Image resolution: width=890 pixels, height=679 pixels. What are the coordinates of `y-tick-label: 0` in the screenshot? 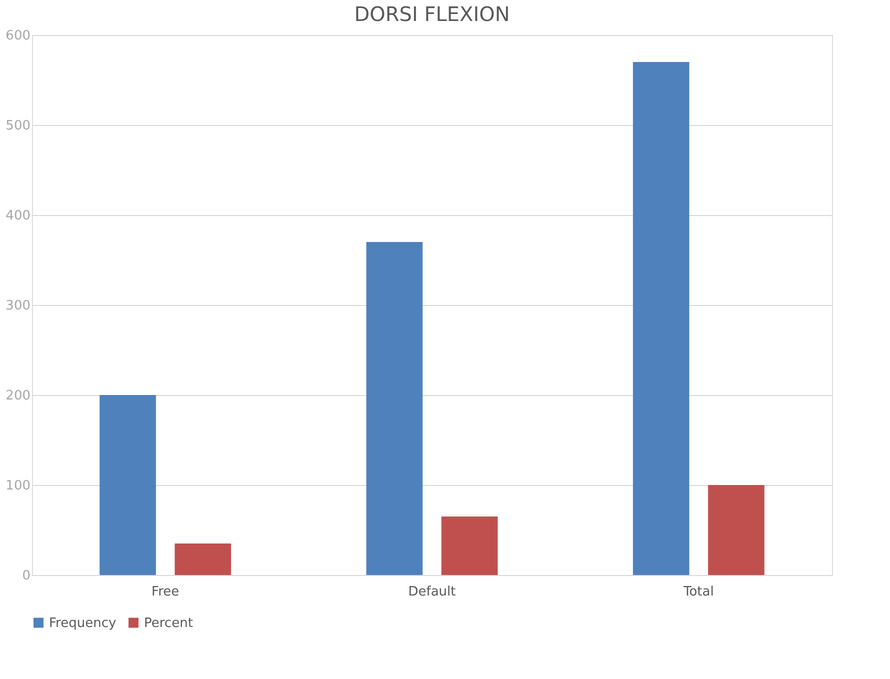 It's located at (26, 576).